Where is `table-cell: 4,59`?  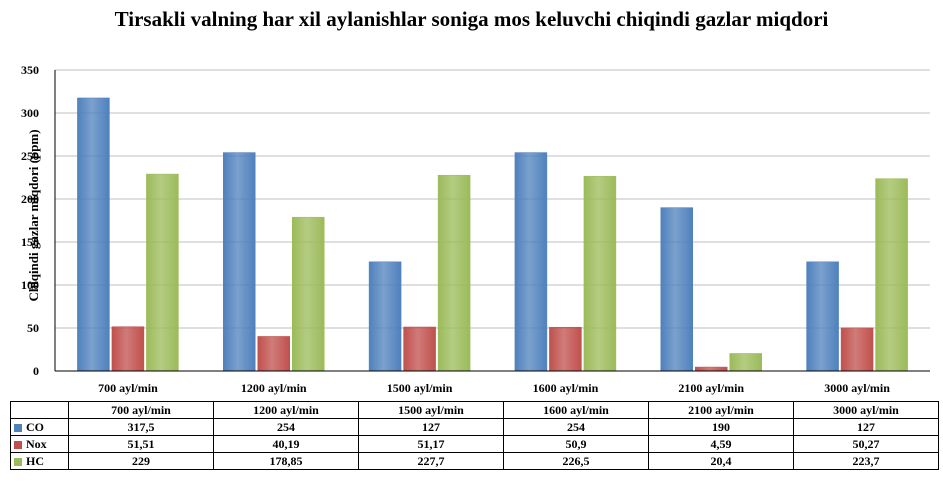
table-cell: 4,59 is located at coordinates (721, 444).